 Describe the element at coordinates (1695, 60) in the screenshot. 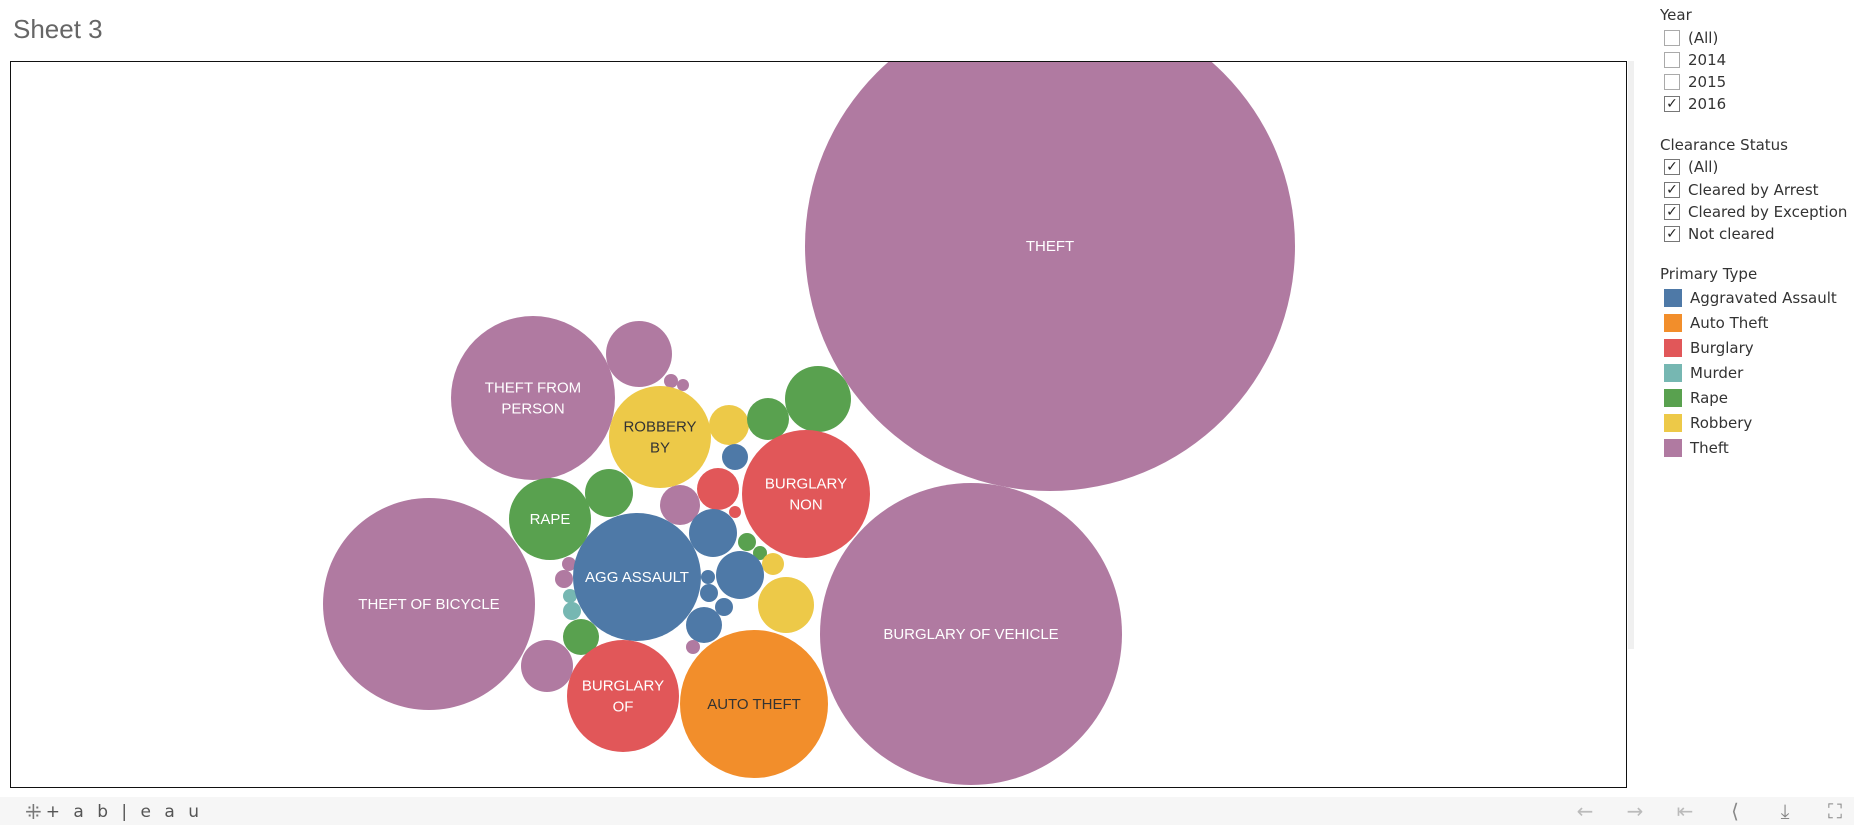

I see `year-option-2014: 2014` at that location.